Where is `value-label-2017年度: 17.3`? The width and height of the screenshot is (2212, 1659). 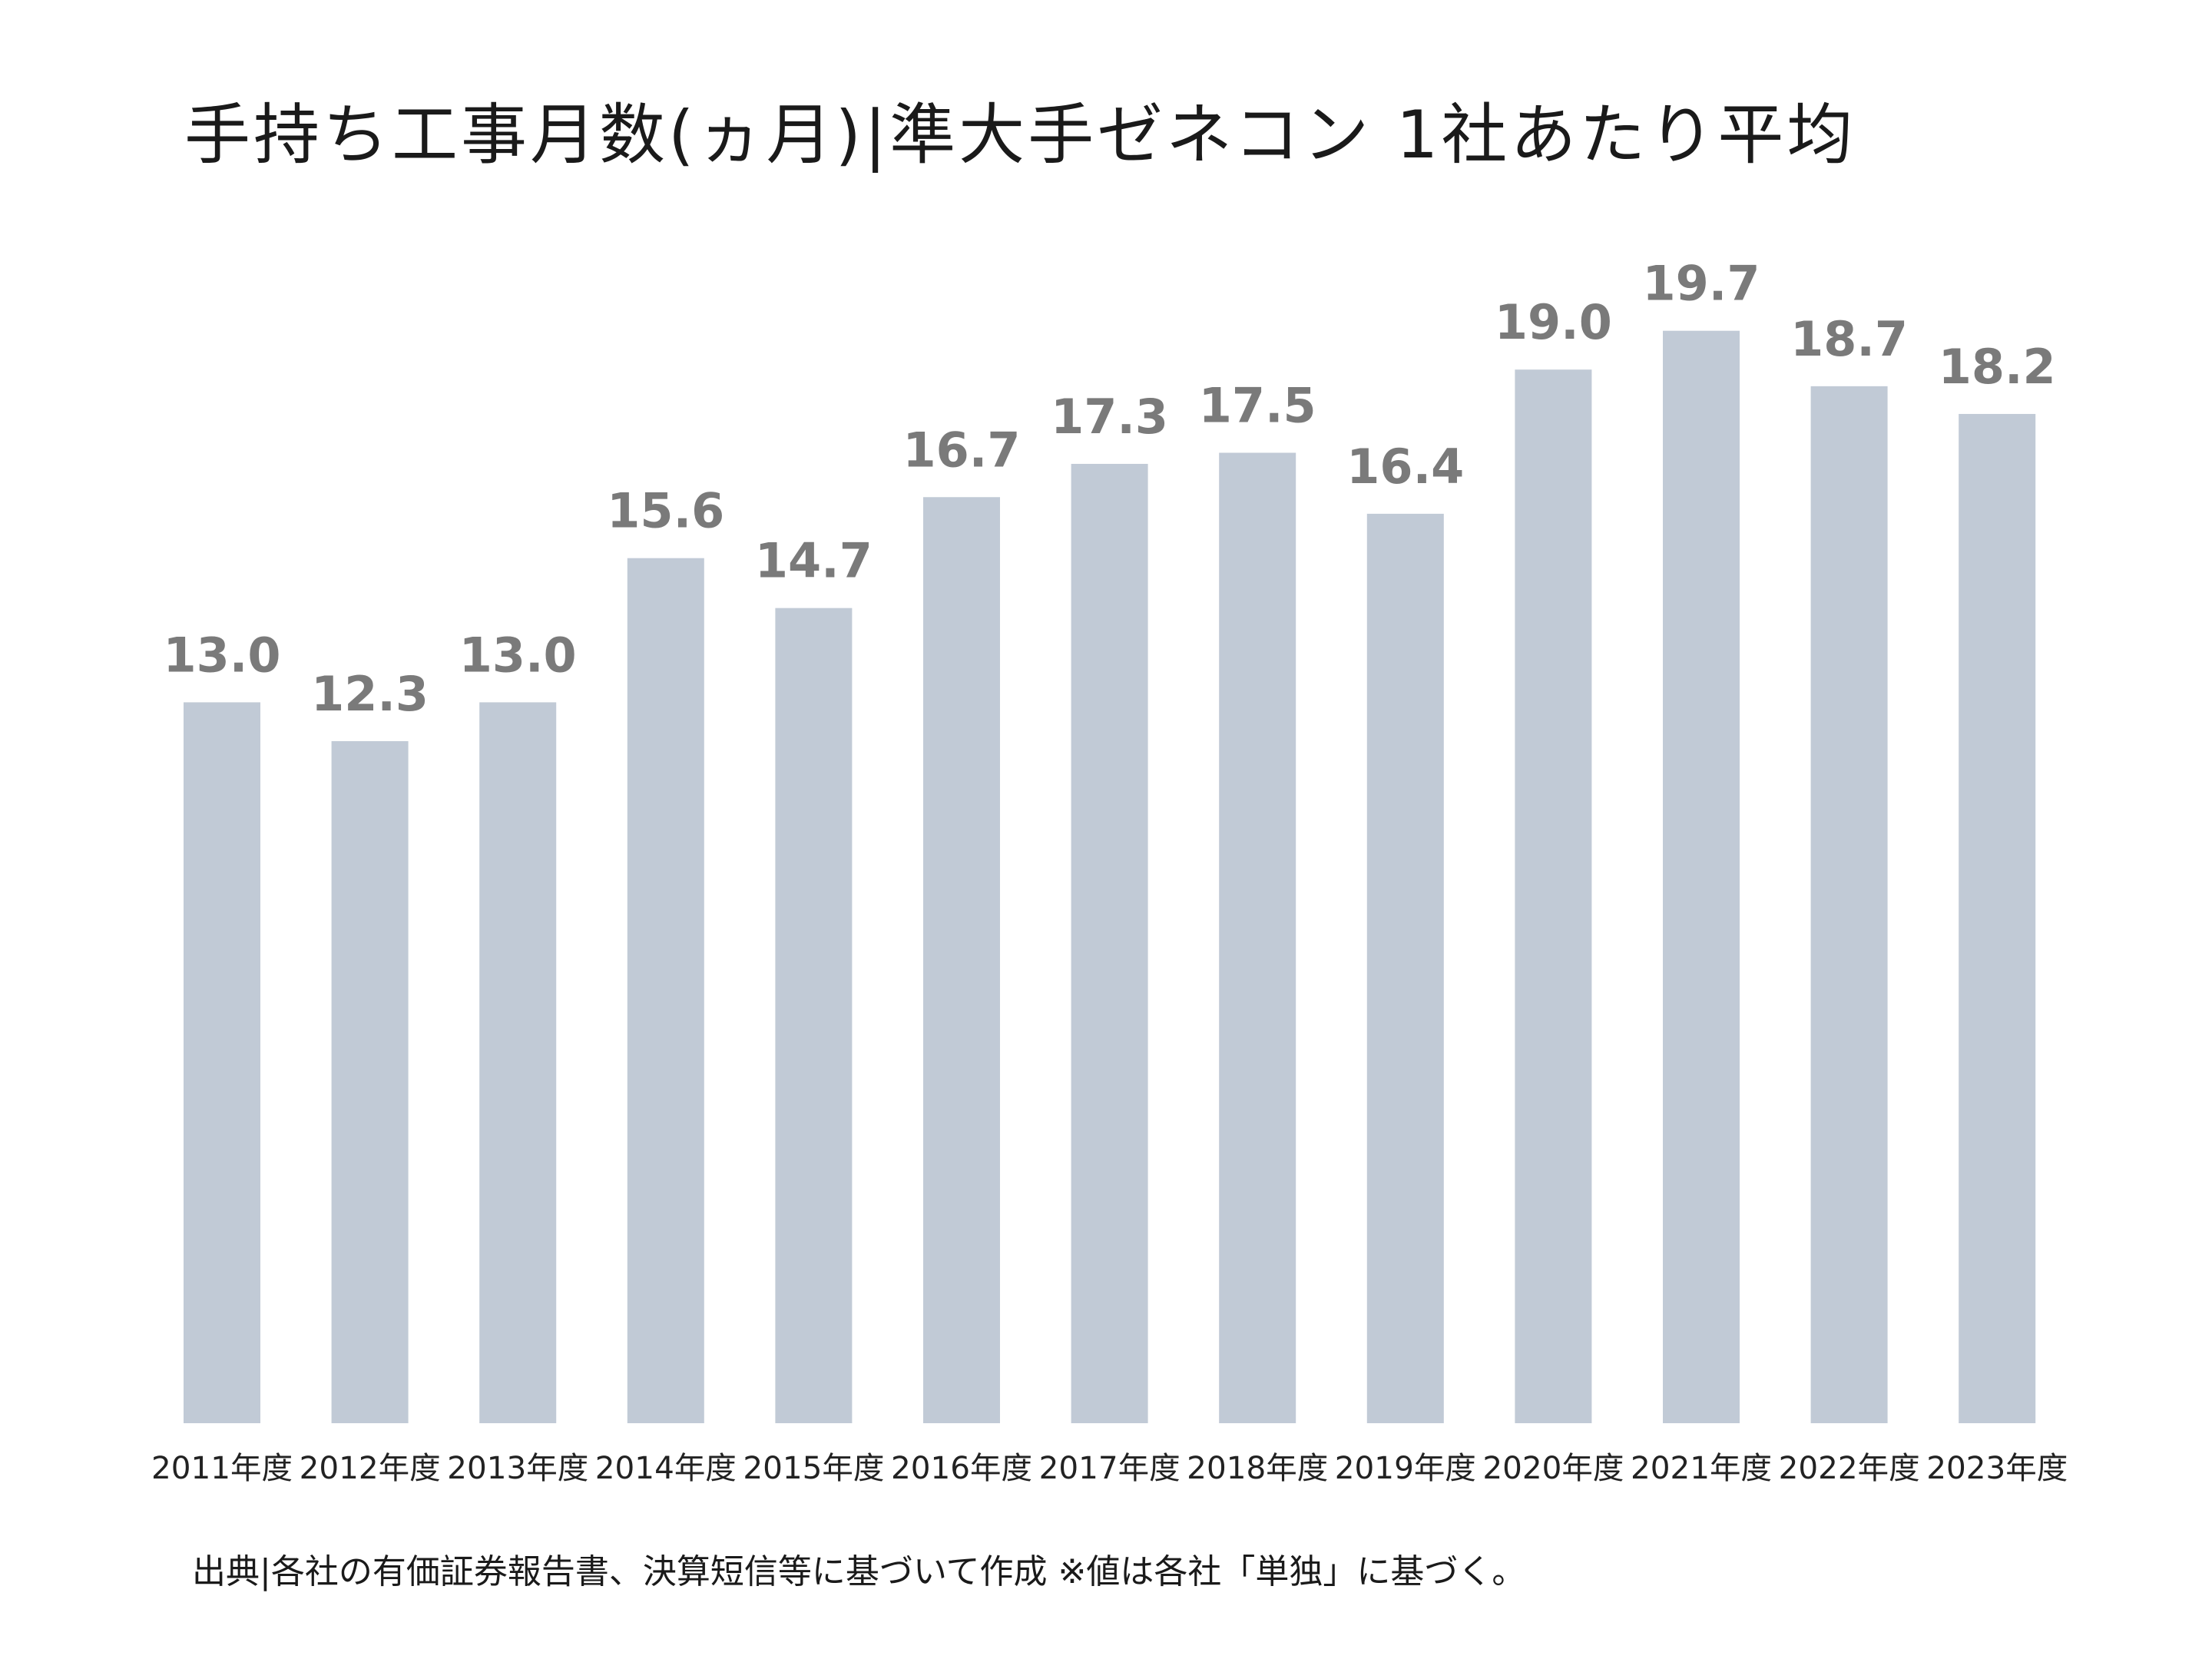 value-label-2017年度: 17.3 is located at coordinates (1110, 417).